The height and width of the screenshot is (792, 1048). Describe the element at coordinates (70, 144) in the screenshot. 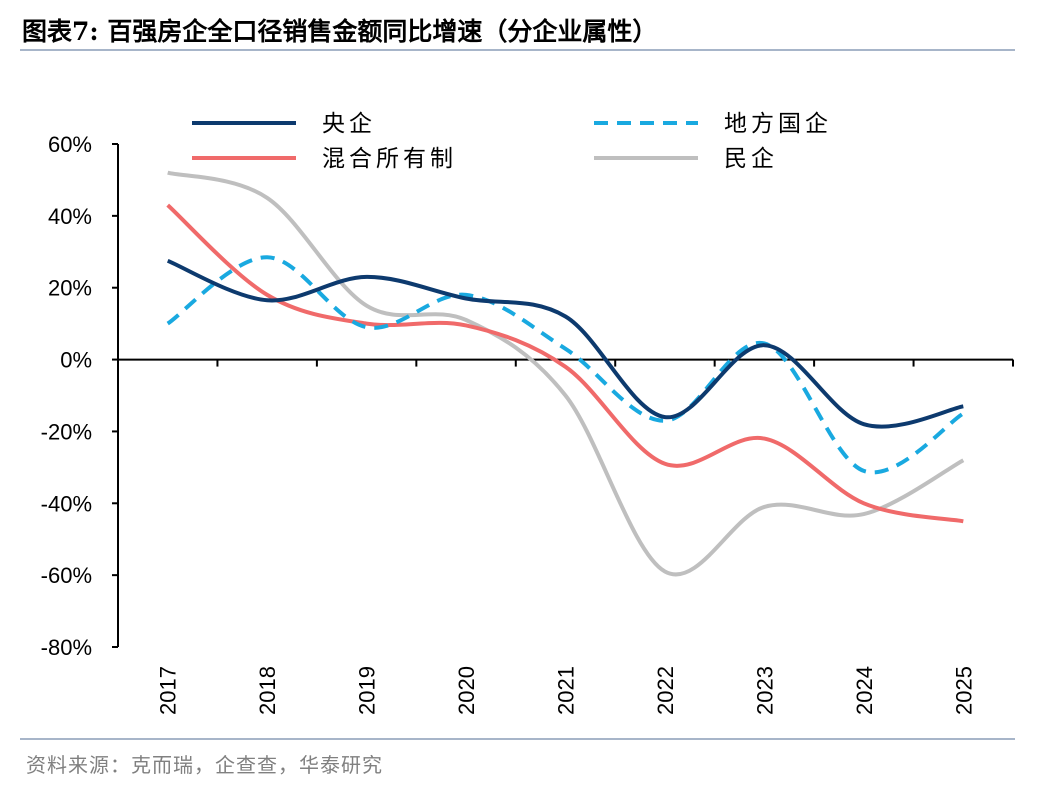

I see `y-tick-label: 60%` at that location.